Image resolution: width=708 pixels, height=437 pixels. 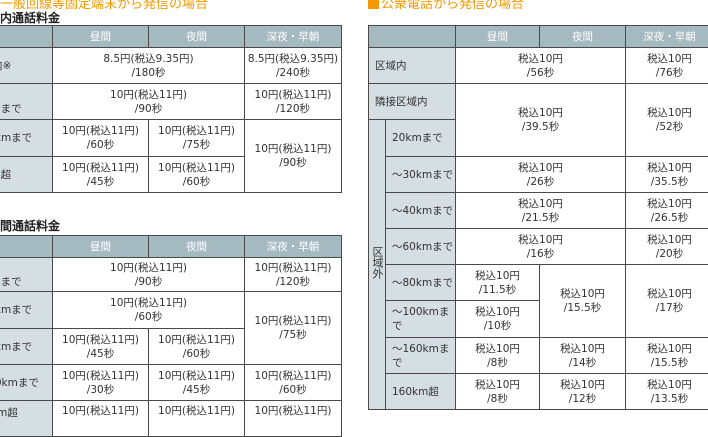 What do you see at coordinates (667, 66) in the screenshot?
I see `rate-cell: 税込10円/76秒` at bounding box center [667, 66].